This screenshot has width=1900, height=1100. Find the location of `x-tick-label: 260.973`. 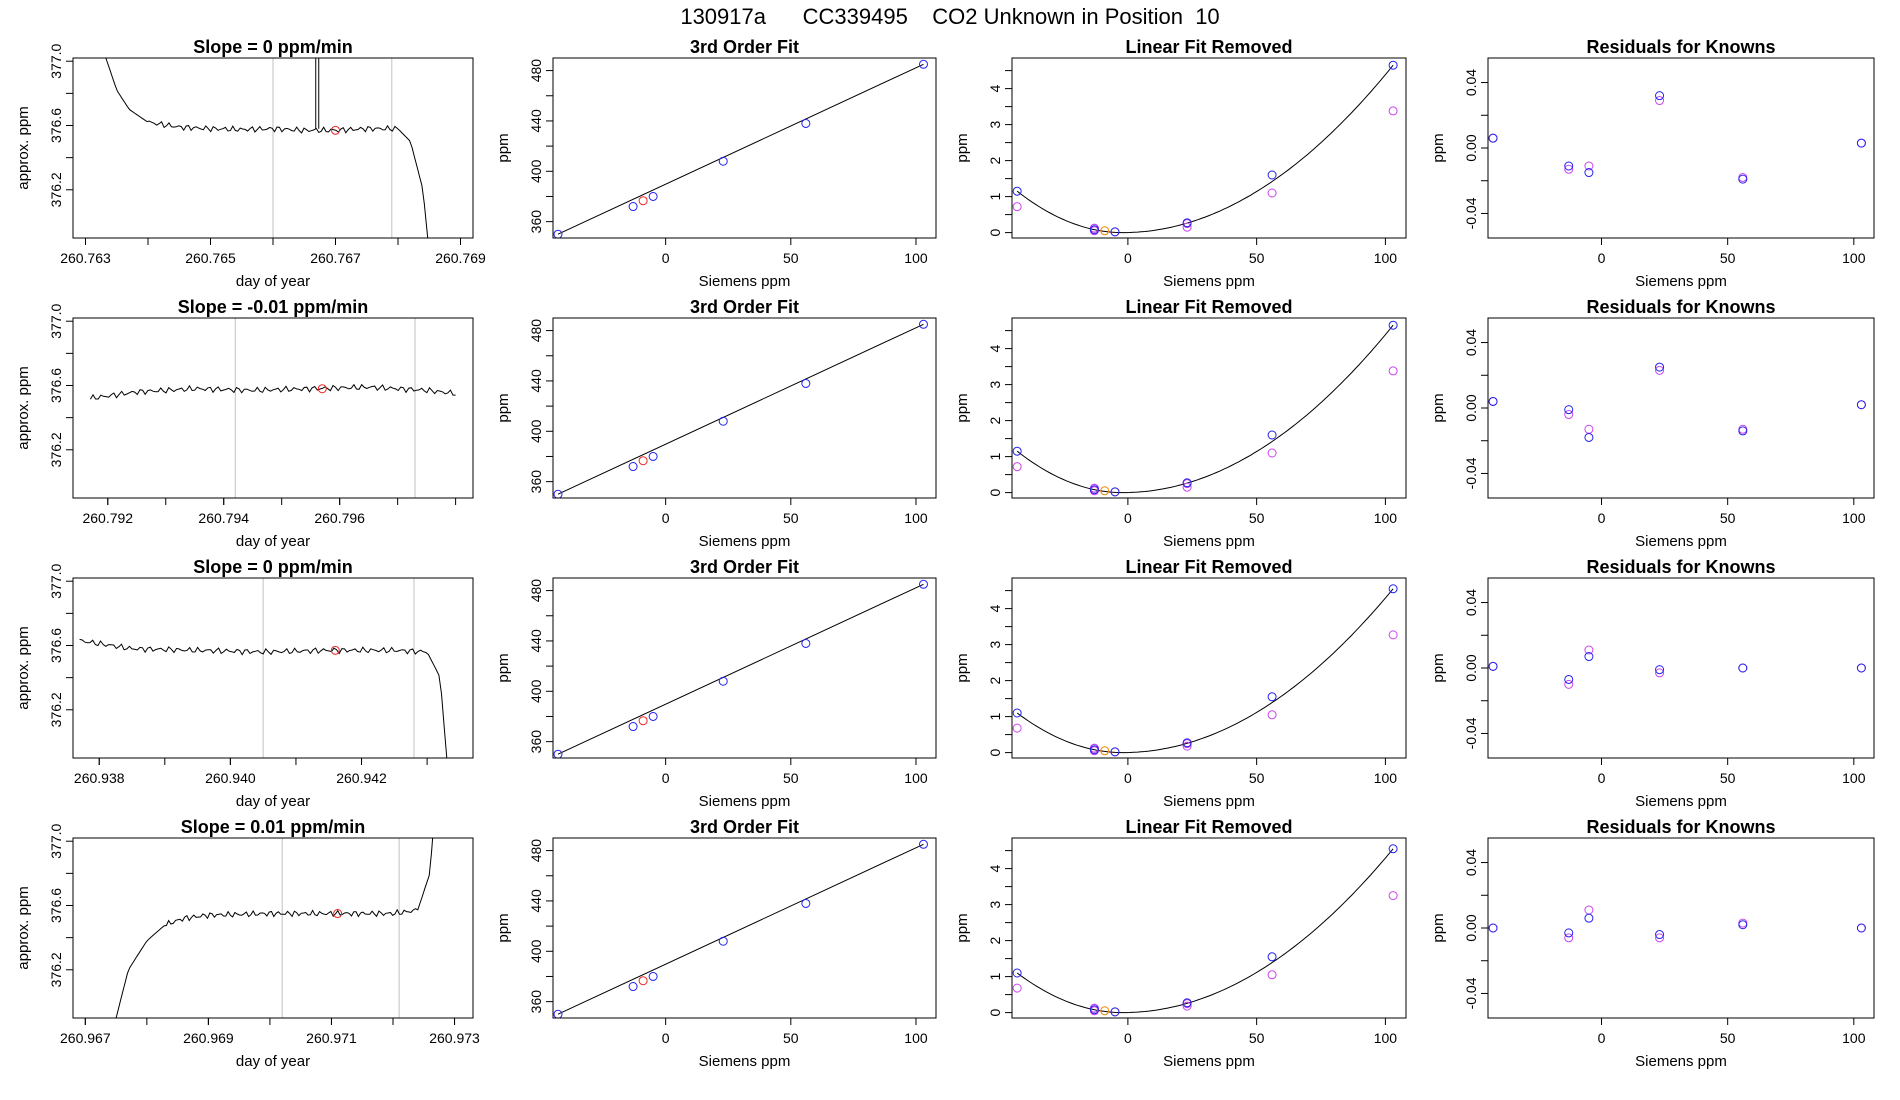

x-tick-label: 260.973 is located at coordinates (454, 1038).